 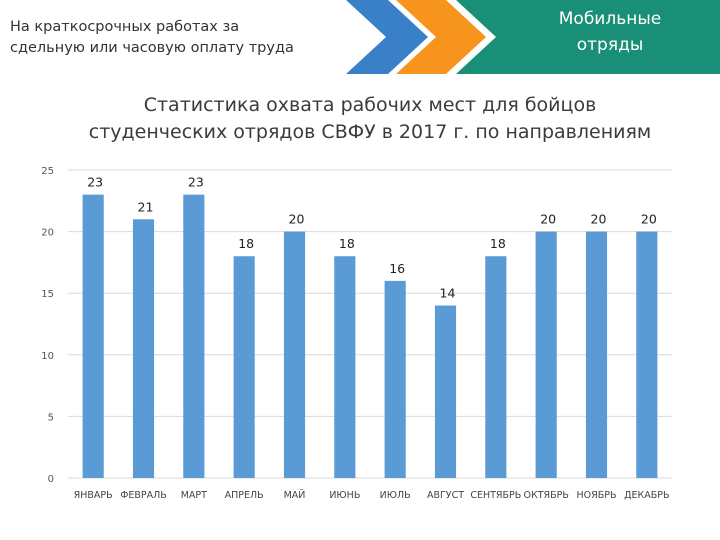 I want to click on subtitle-line: На краткосрочных работах за, so click(x=125, y=27).